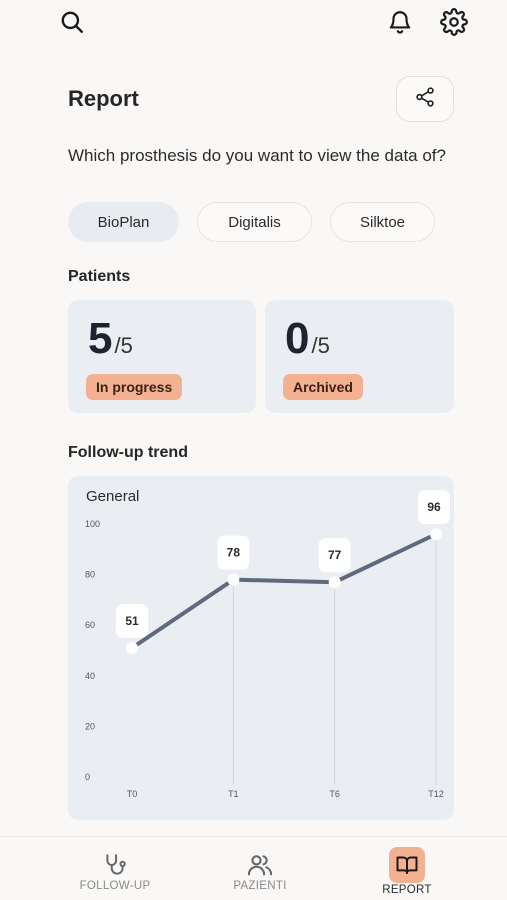  What do you see at coordinates (261, 99) in the screenshot?
I see `title-row: Report` at bounding box center [261, 99].